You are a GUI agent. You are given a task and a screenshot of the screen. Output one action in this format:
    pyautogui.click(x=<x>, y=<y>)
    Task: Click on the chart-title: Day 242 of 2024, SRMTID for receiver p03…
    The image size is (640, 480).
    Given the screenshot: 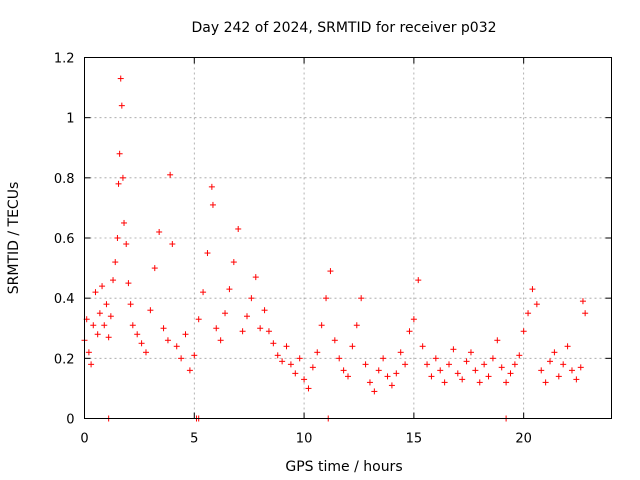 What is the action you would take?
    pyautogui.click(x=343, y=28)
    